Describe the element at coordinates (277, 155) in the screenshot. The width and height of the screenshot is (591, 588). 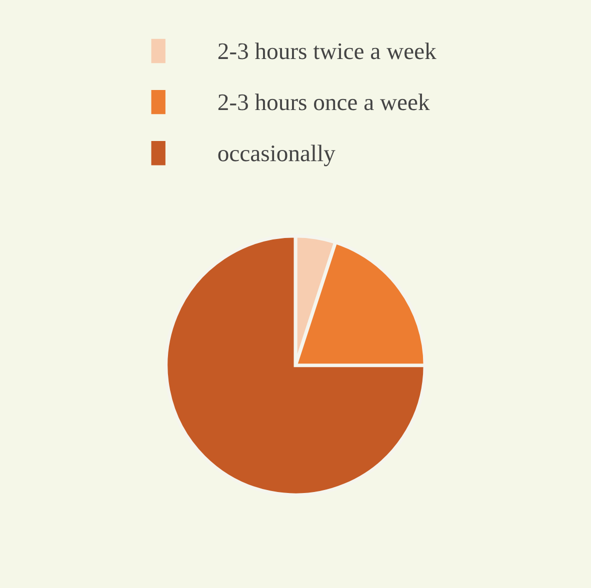
I see `legend-label: occasionally` at that location.